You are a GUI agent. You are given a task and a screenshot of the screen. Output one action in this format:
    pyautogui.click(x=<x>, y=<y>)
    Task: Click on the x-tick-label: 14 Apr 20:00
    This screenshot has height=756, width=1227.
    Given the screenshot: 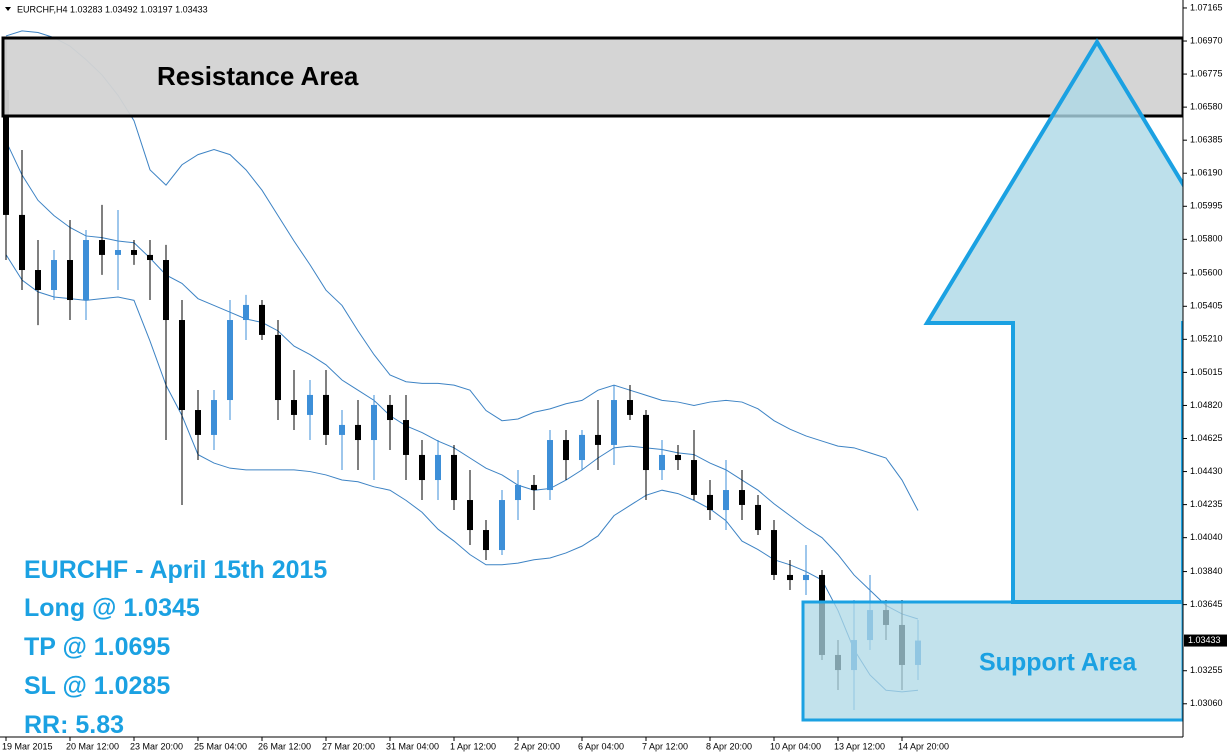 What is the action you would take?
    pyautogui.click(x=923, y=746)
    